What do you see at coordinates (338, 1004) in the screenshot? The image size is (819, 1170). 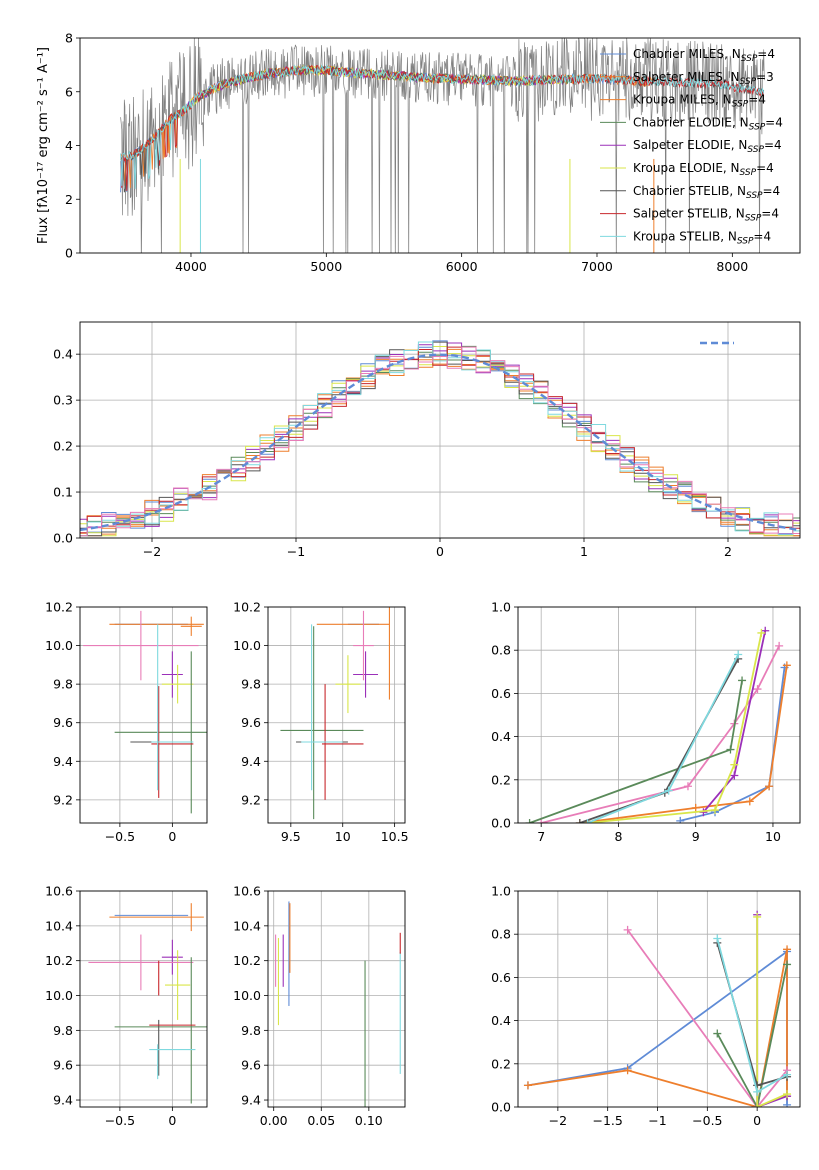 I see `plot-area-mass-vs-ebv` at bounding box center [338, 1004].